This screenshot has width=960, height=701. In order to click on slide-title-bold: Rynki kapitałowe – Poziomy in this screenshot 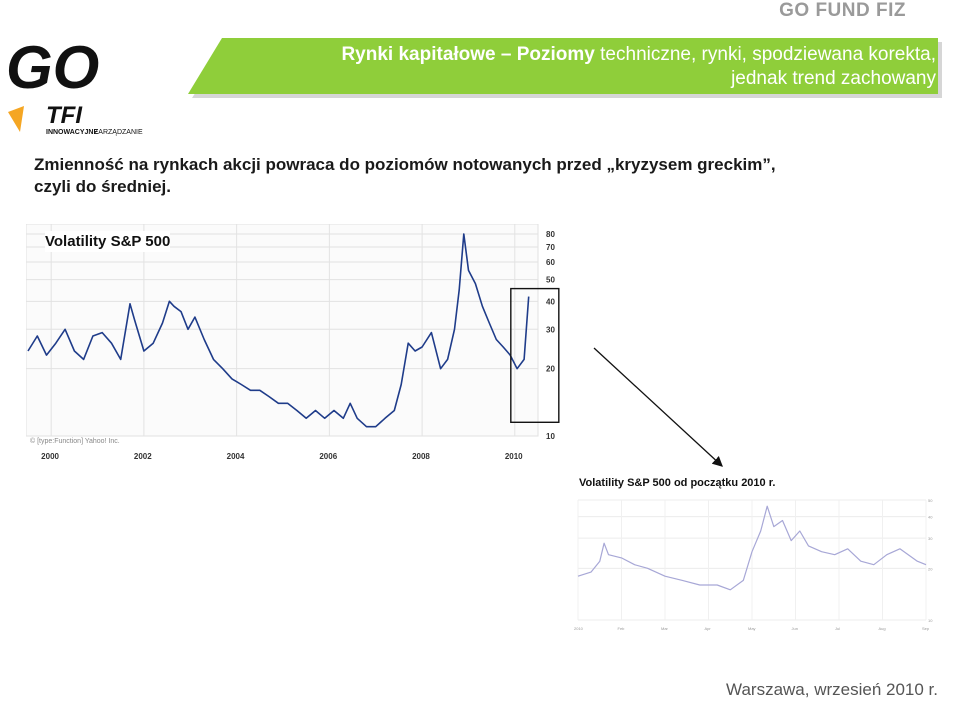, I will do `click(468, 54)`.